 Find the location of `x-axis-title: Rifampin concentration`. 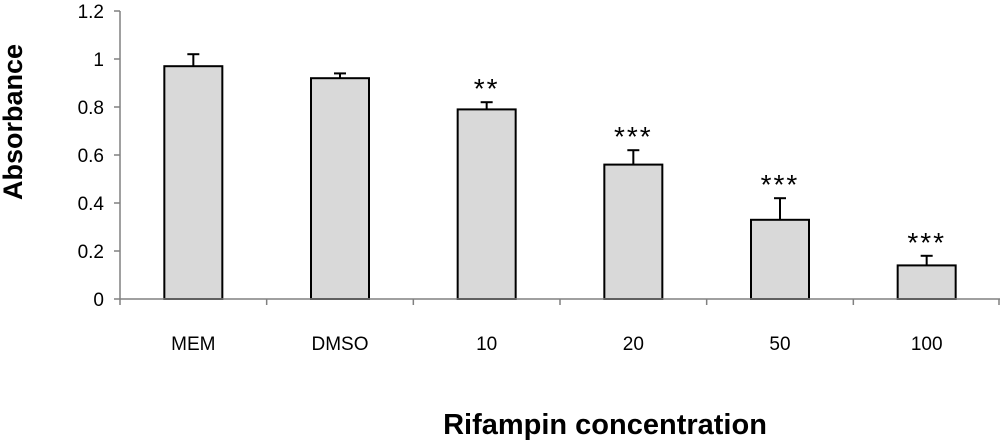

x-axis-title: Rifampin concentration is located at coordinates (605, 425).